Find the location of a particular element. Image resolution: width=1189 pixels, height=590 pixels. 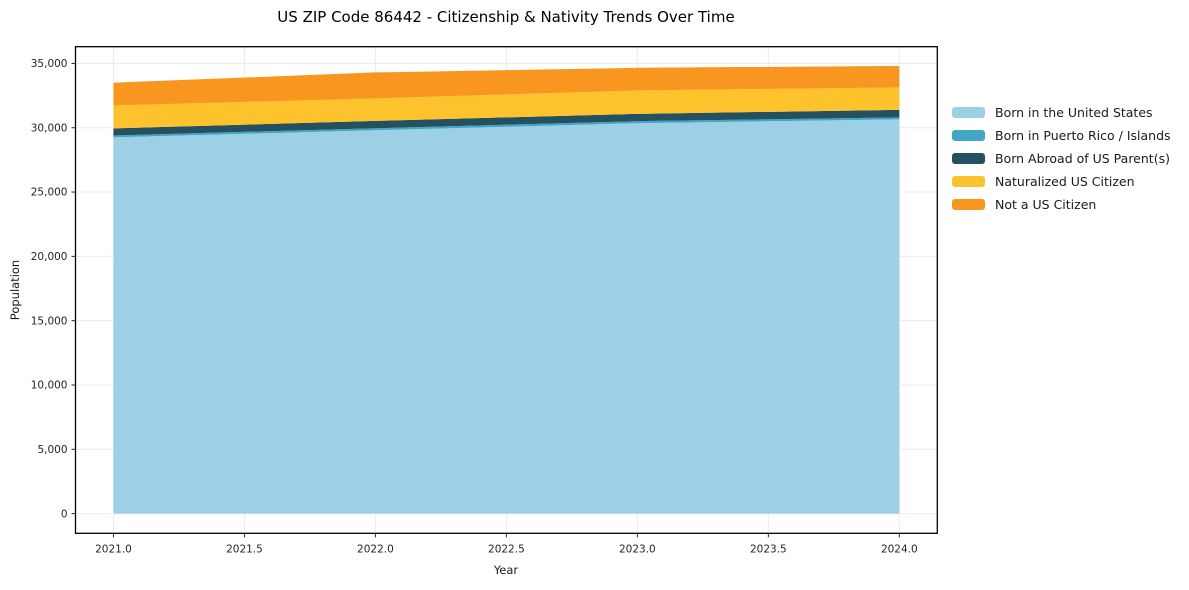

x-axis-label: Year is located at coordinates (506, 570).